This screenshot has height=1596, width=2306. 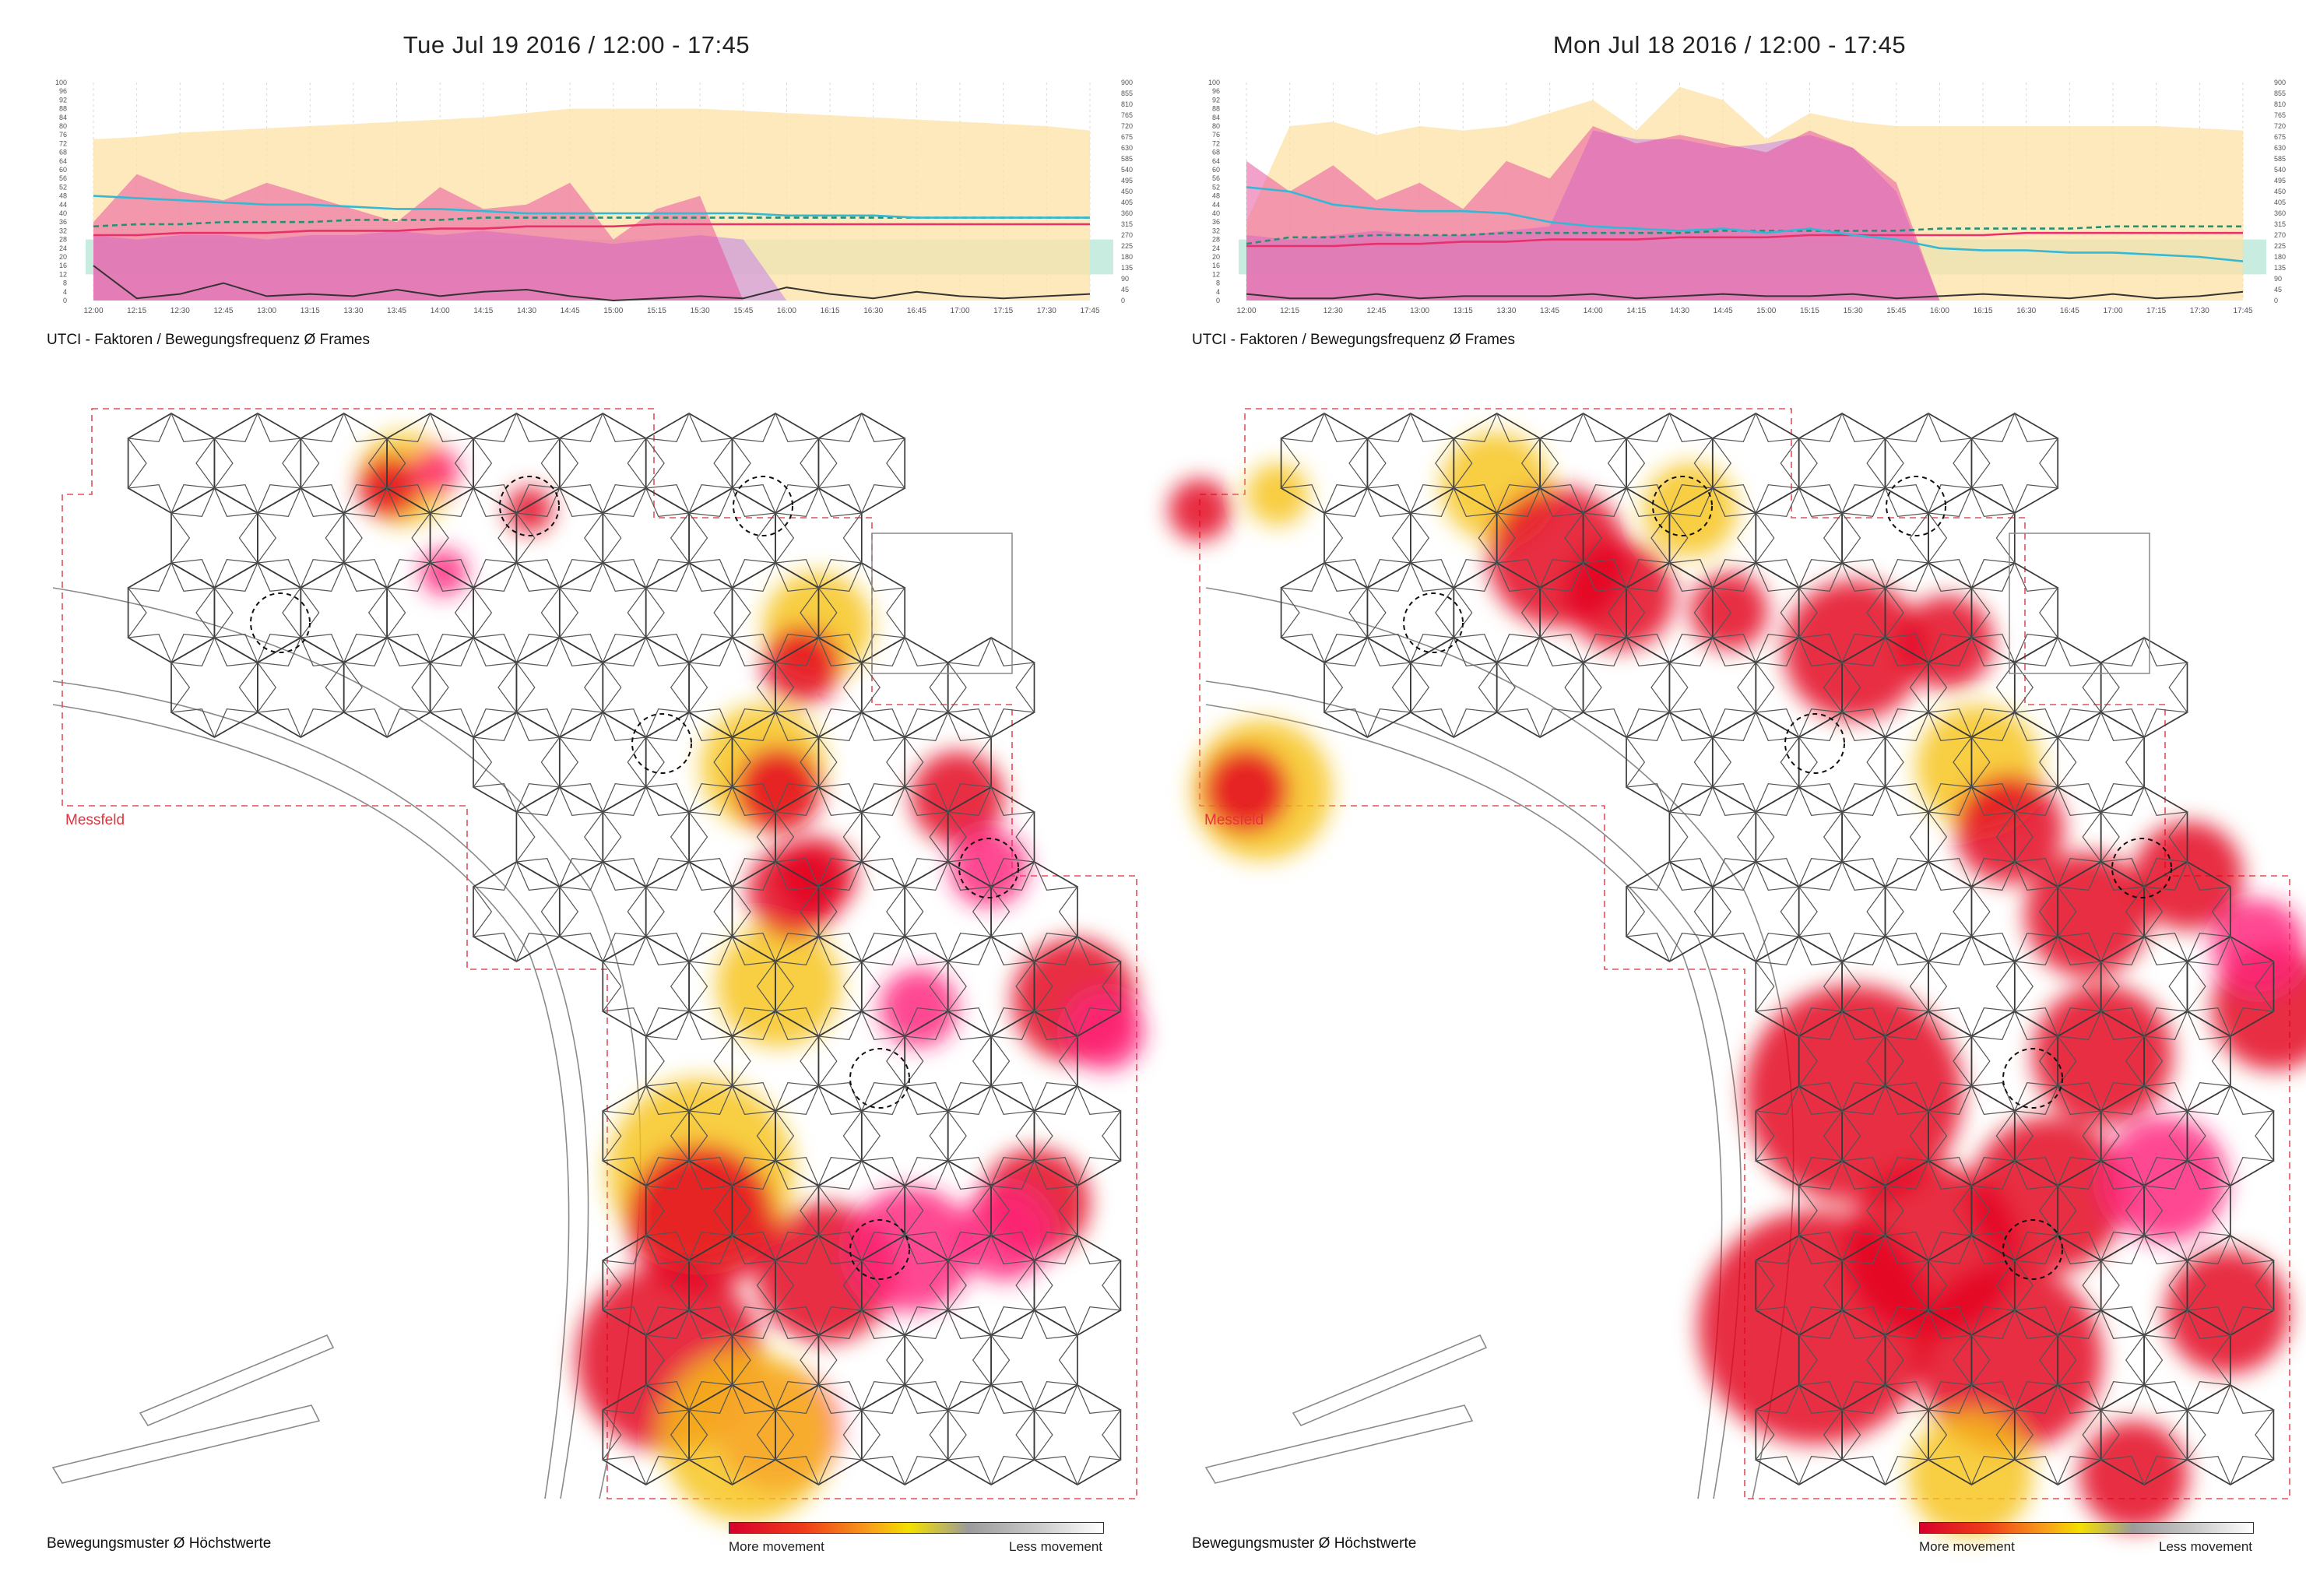 I want to click on x-tick-label: 16:15, so click(x=1983, y=311).